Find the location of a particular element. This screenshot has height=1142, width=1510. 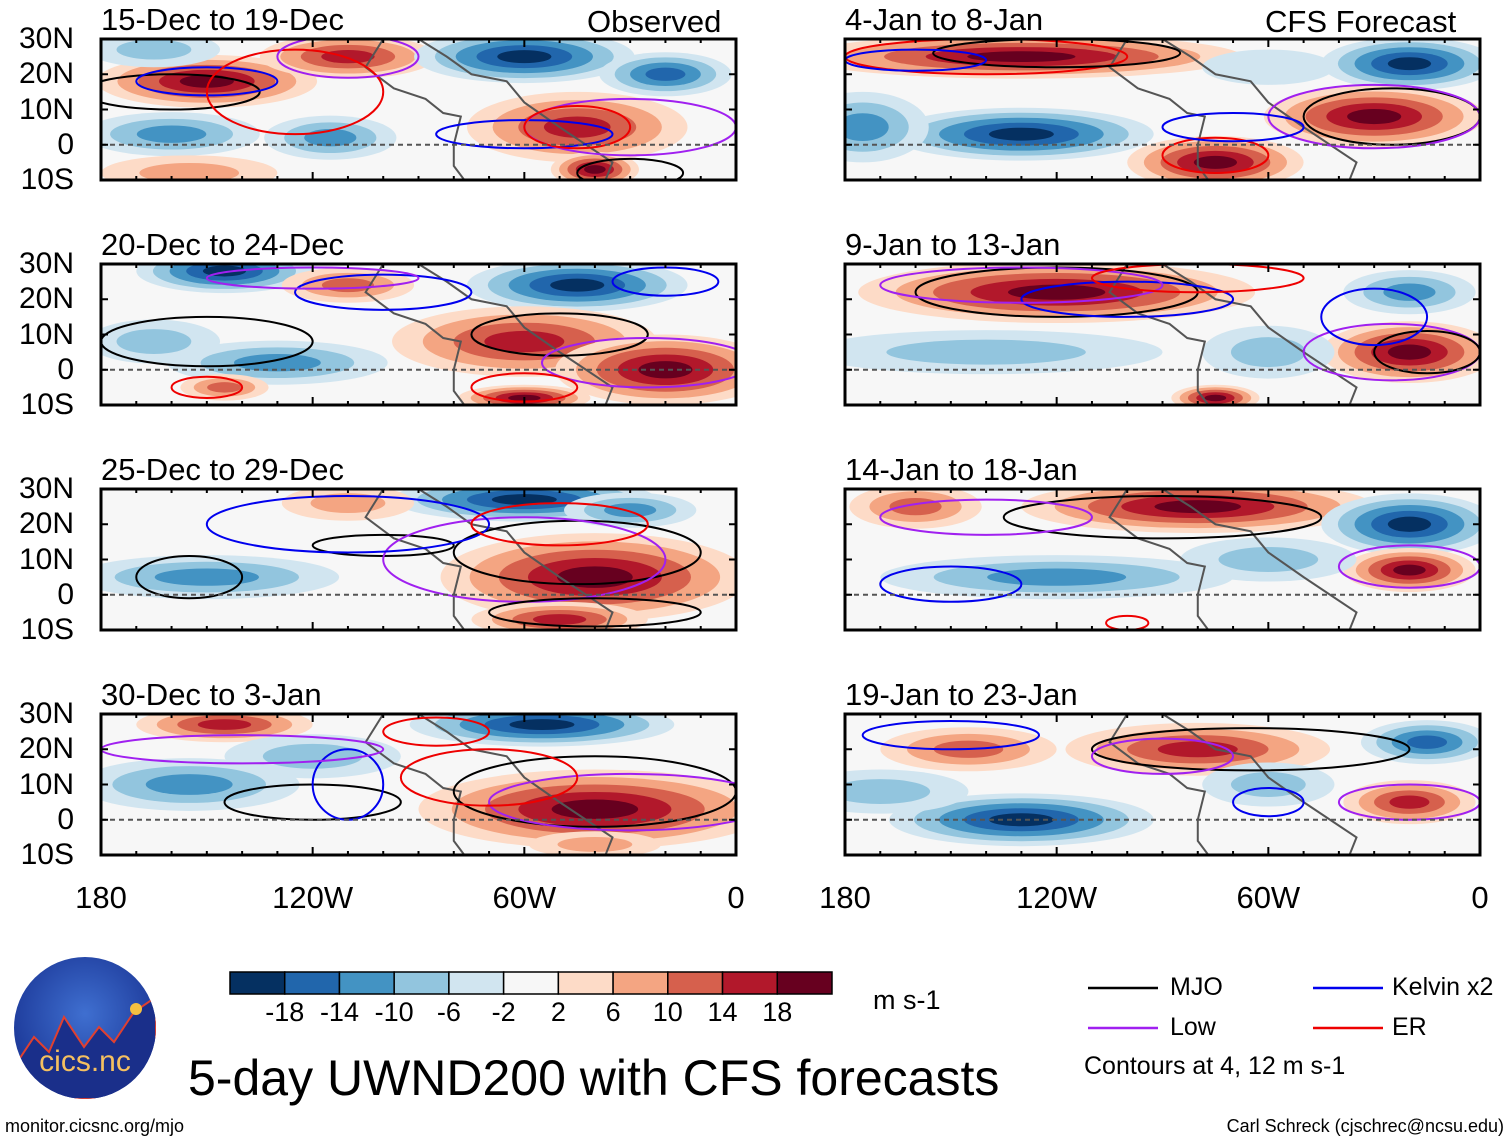

panel-title: 9-Jan to 13-Jan is located at coordinates (953, 244).